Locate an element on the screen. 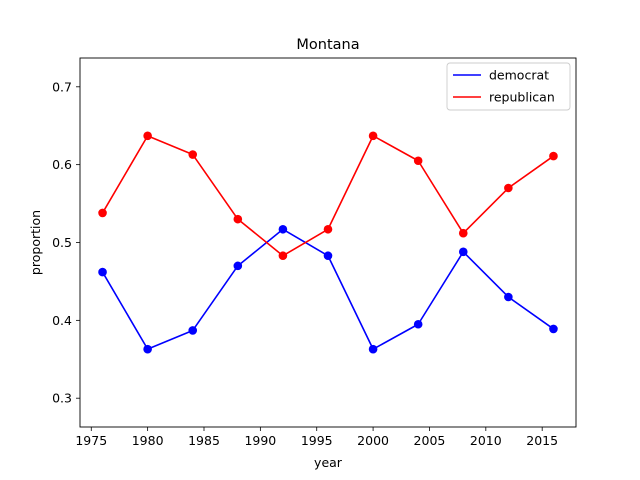 The width and height of the screenshot is (640, 480). x-tick-label: 1985 is located at coordinates (204, 440).